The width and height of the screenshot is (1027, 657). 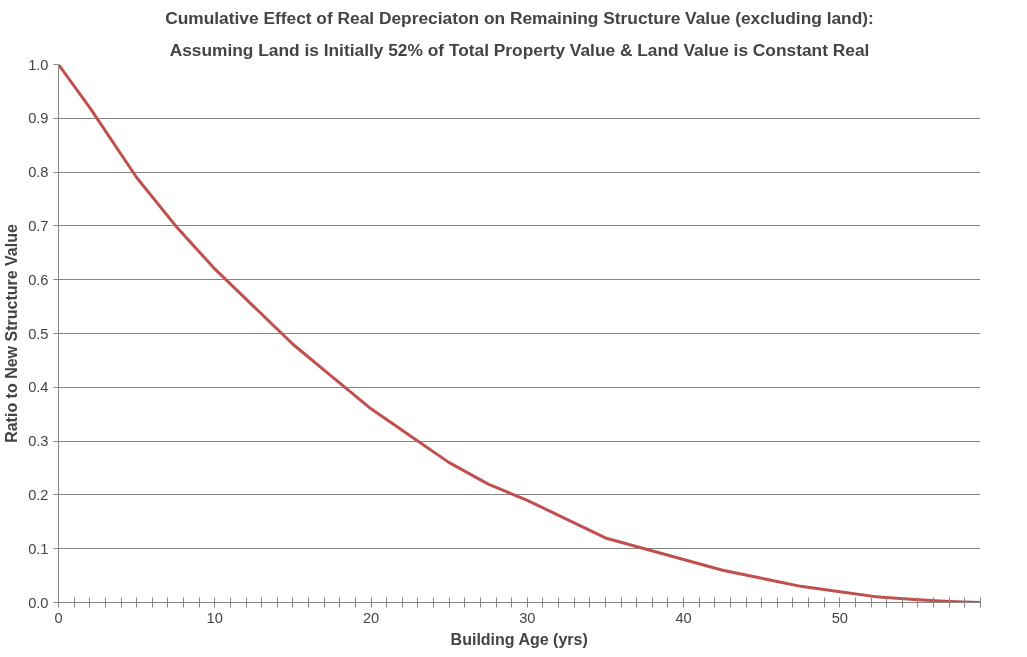 I want to click on x-tick-label: 40, so click(x=683, y=617).